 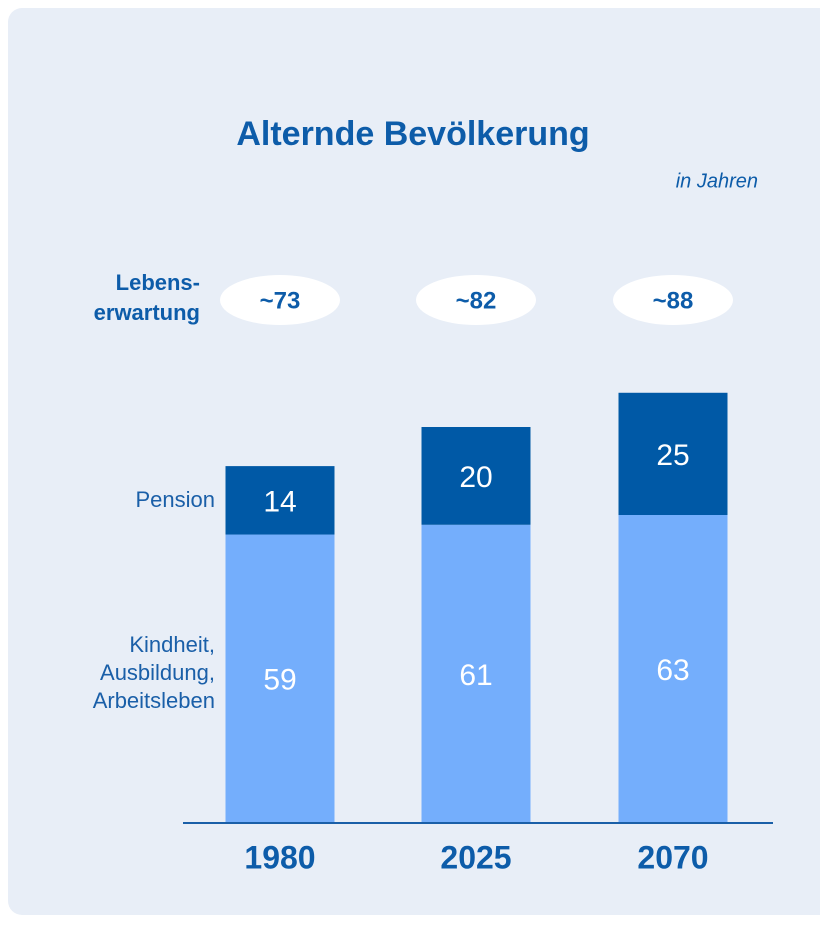 I want to click on total-label: ~73, so click(x=280, y=300).